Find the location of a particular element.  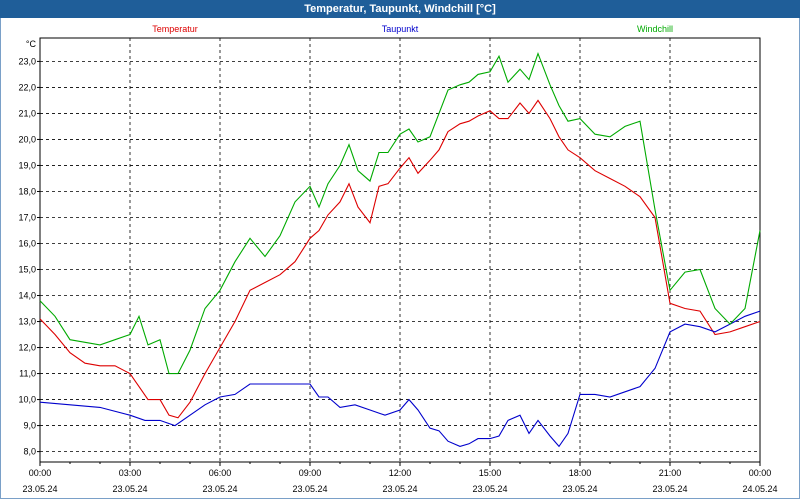

x-tick-time: 12:00 is located at coordinates (400, 473).